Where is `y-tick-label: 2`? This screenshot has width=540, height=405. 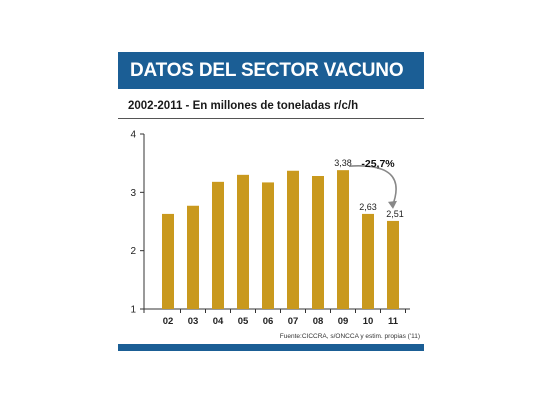 y-tick-label: 2 is located at coordinates (133, 251).